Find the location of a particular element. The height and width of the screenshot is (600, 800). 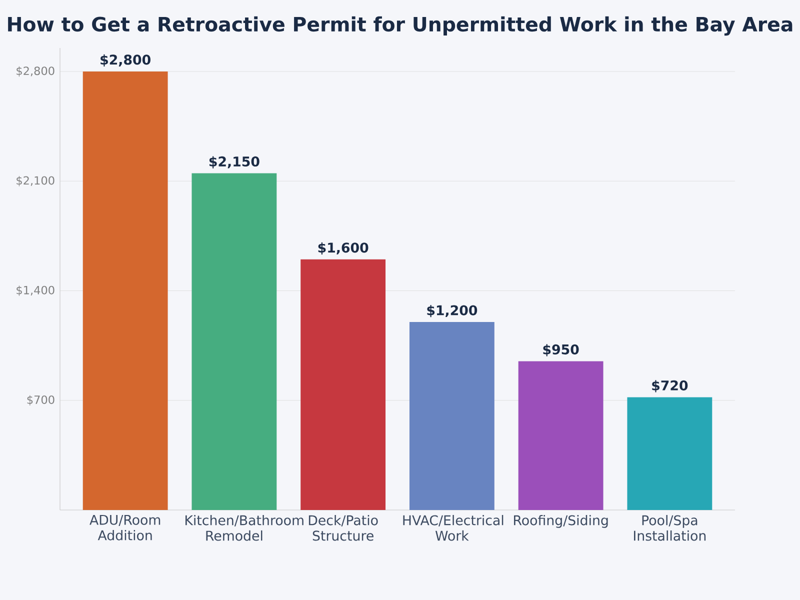

data-label: $950 is located at coordinates (561, 350).